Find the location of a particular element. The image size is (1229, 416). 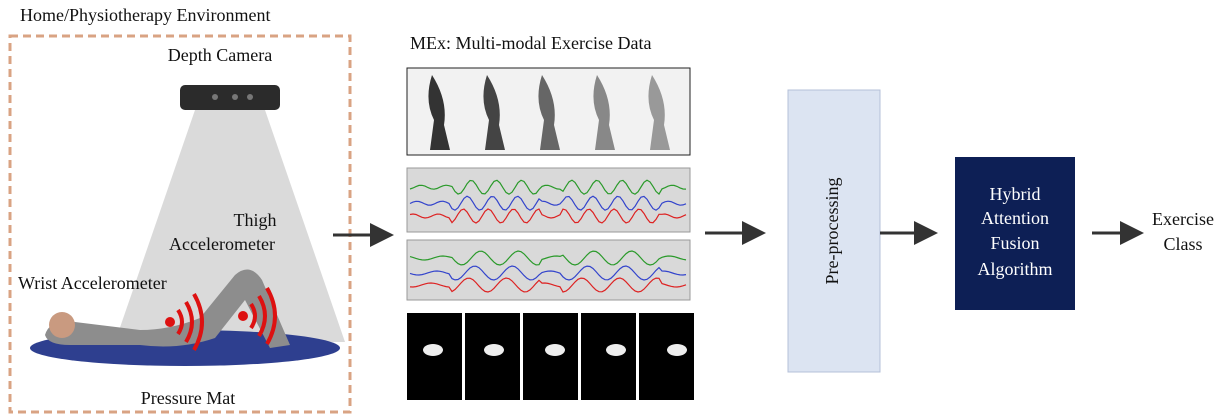

thigh-label: Thigh is located at coordinates (255, 220).